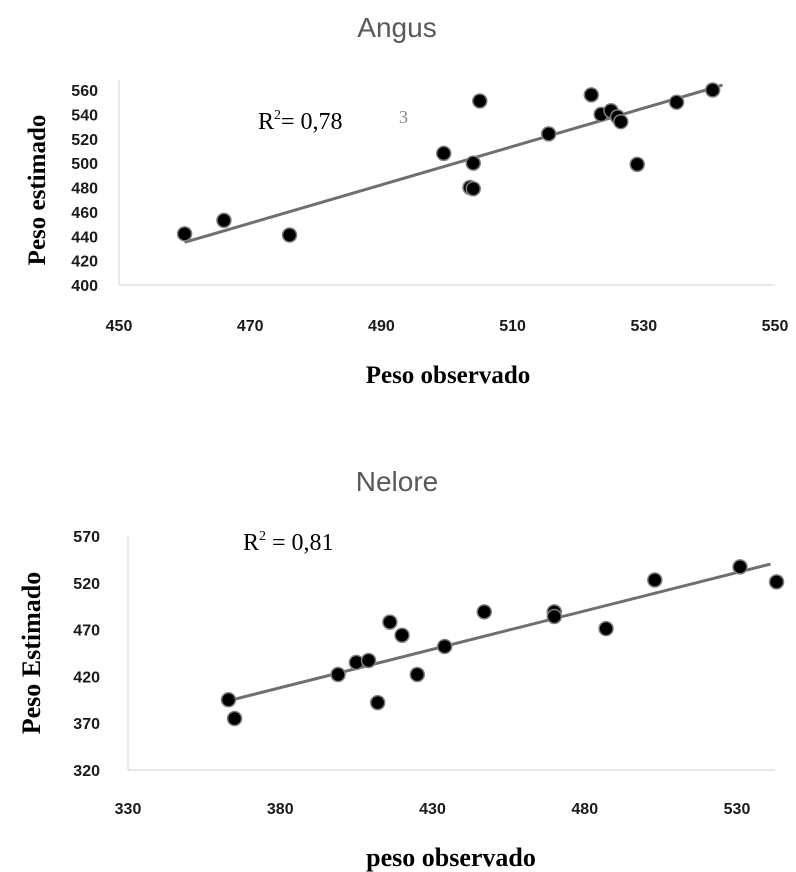 This screenshot has height=872, width=796. What do you see at coordinates (300, 543) in the screenshot?
I see `r-squared-value: = 0,81` at bounding box center [300, 543].